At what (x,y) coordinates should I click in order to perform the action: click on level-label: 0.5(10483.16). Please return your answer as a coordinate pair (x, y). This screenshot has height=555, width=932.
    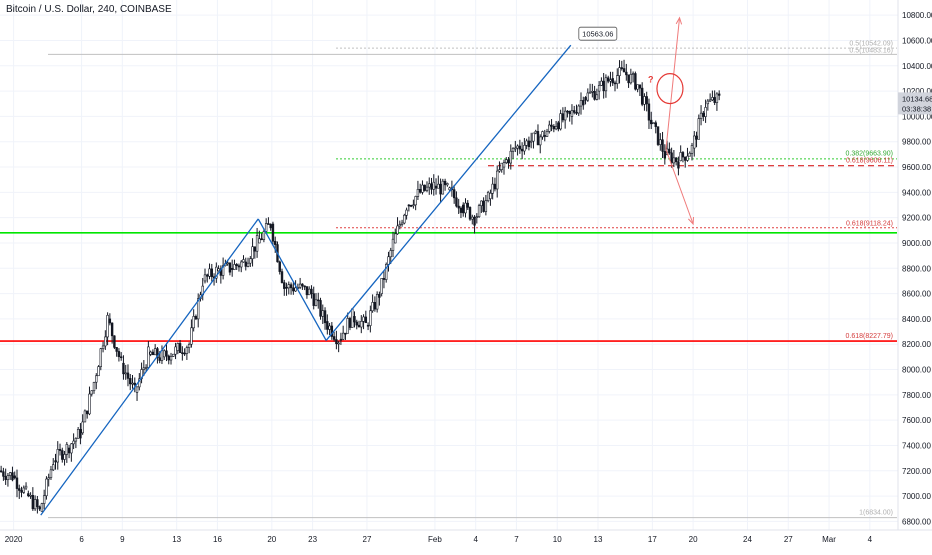
    Looking at the image, I should click on (871, 51).